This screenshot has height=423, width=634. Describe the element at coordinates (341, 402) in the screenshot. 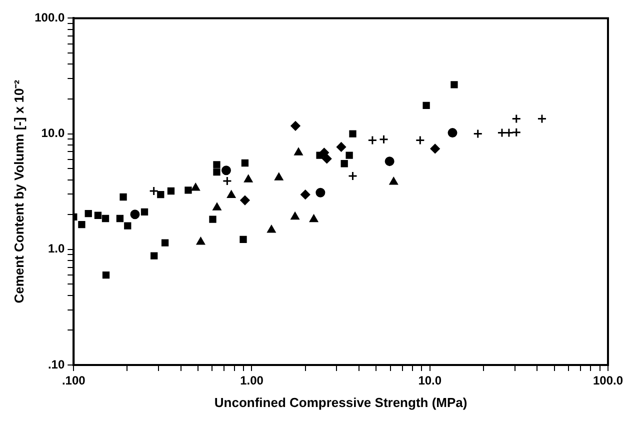

I see `x-axis-title: Unconfined Compressive Strength (MPa)` at that location.